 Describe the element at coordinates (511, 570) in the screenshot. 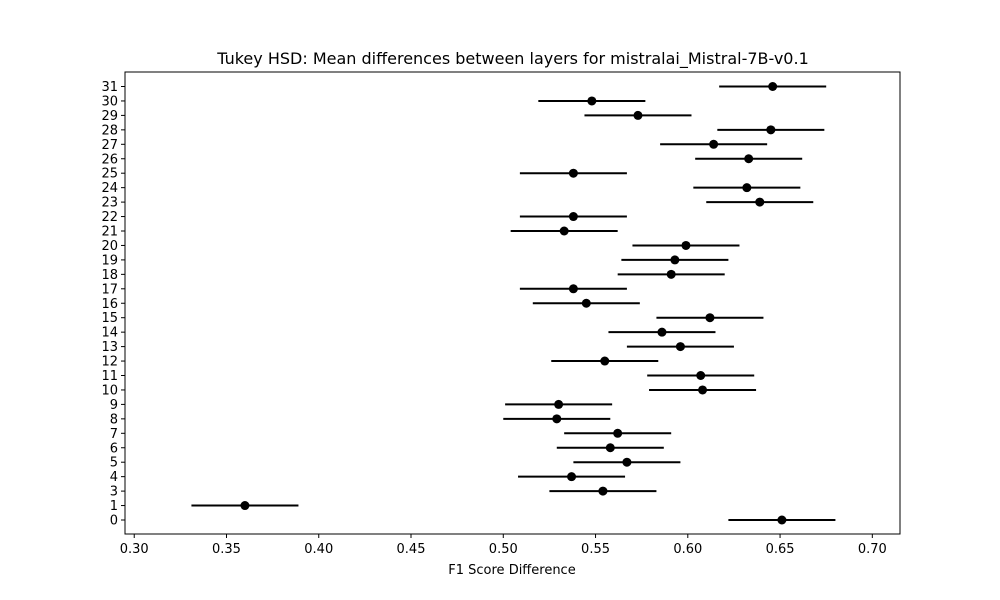

I see `x-axis-label: F1 Score Difference` at that location.